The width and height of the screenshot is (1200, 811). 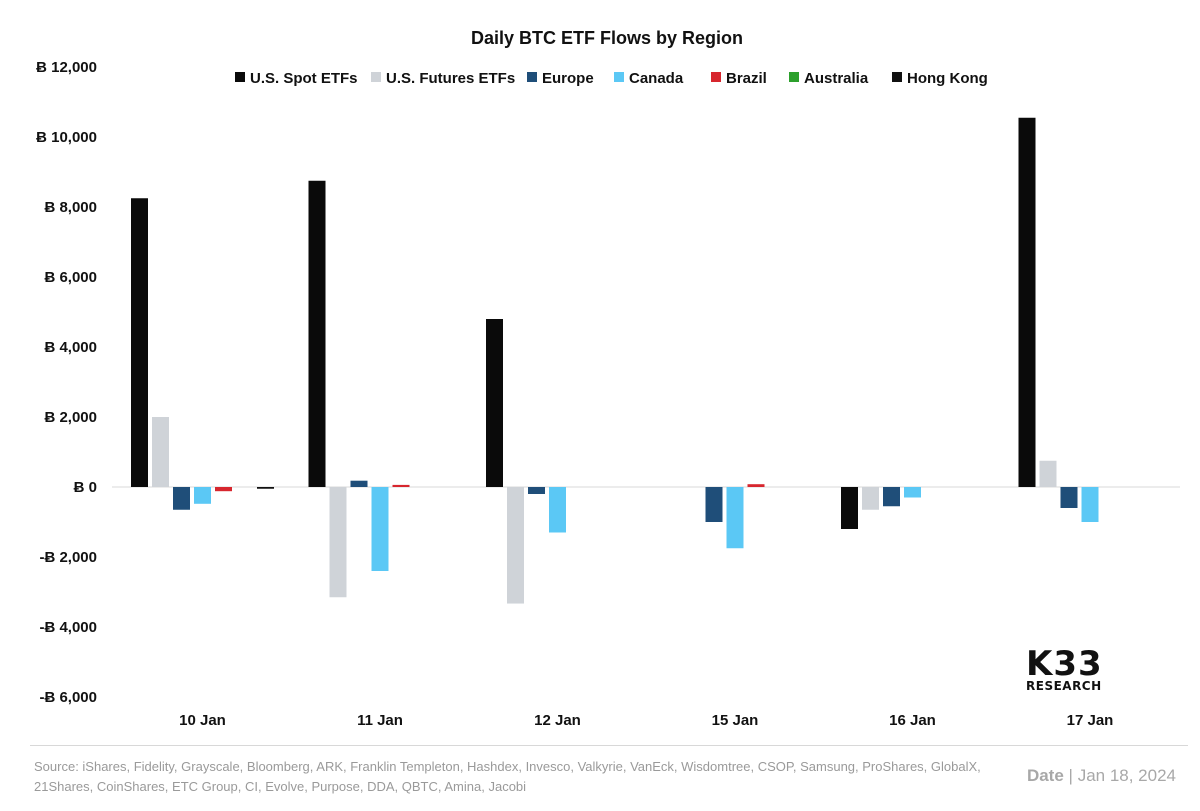 What do you see at coordinates (656, 78) in the screenshot?
I see `legend-label: Canada` at bounding box center [656, 78].